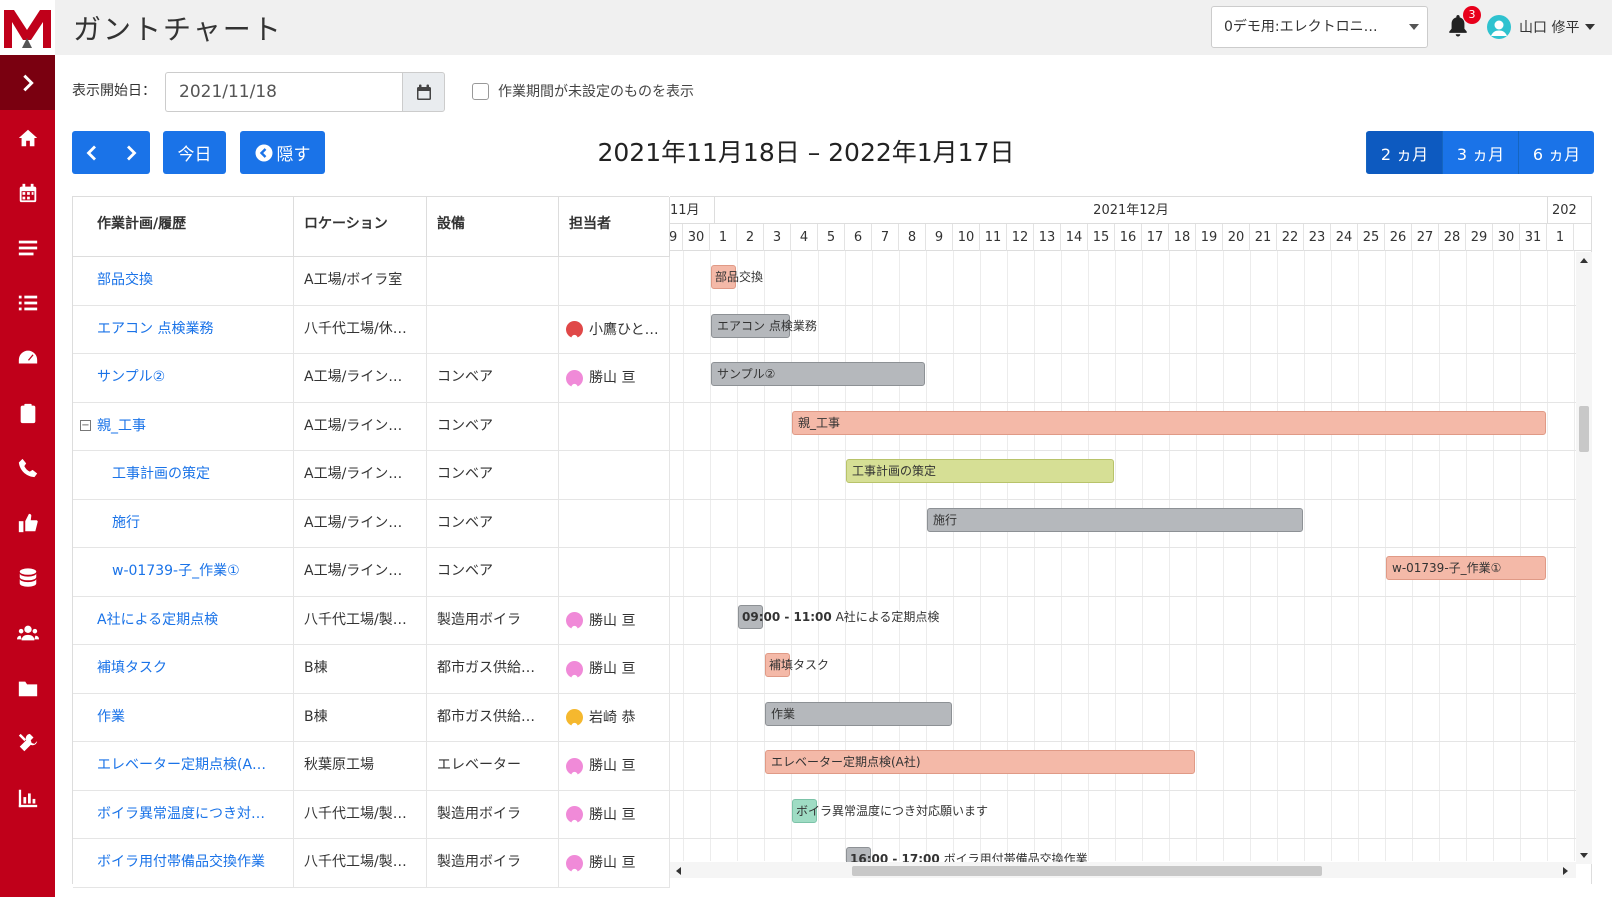  Describe the element at coordinates (1317, 237) in the screenshot. I see `day-cell: 23` at that location.